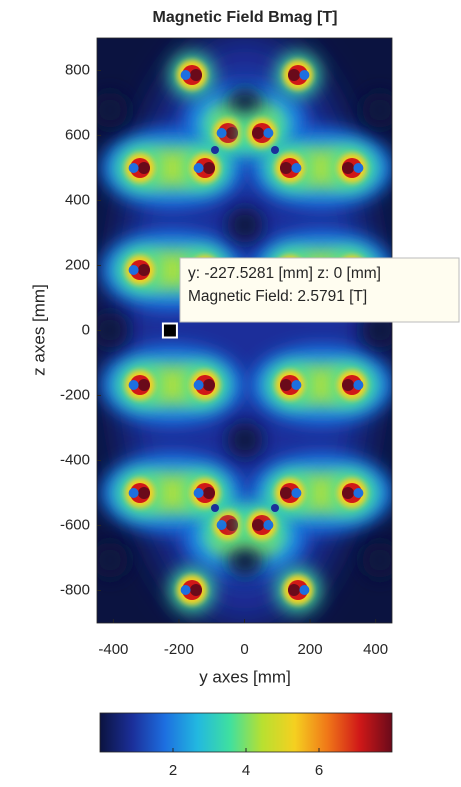 This screenshot has width=461, height=787. Describe the element at coordinates (245, 17) in the screenshot. I see `chart-title: Magnetic Field Bmag [T]` at that location.